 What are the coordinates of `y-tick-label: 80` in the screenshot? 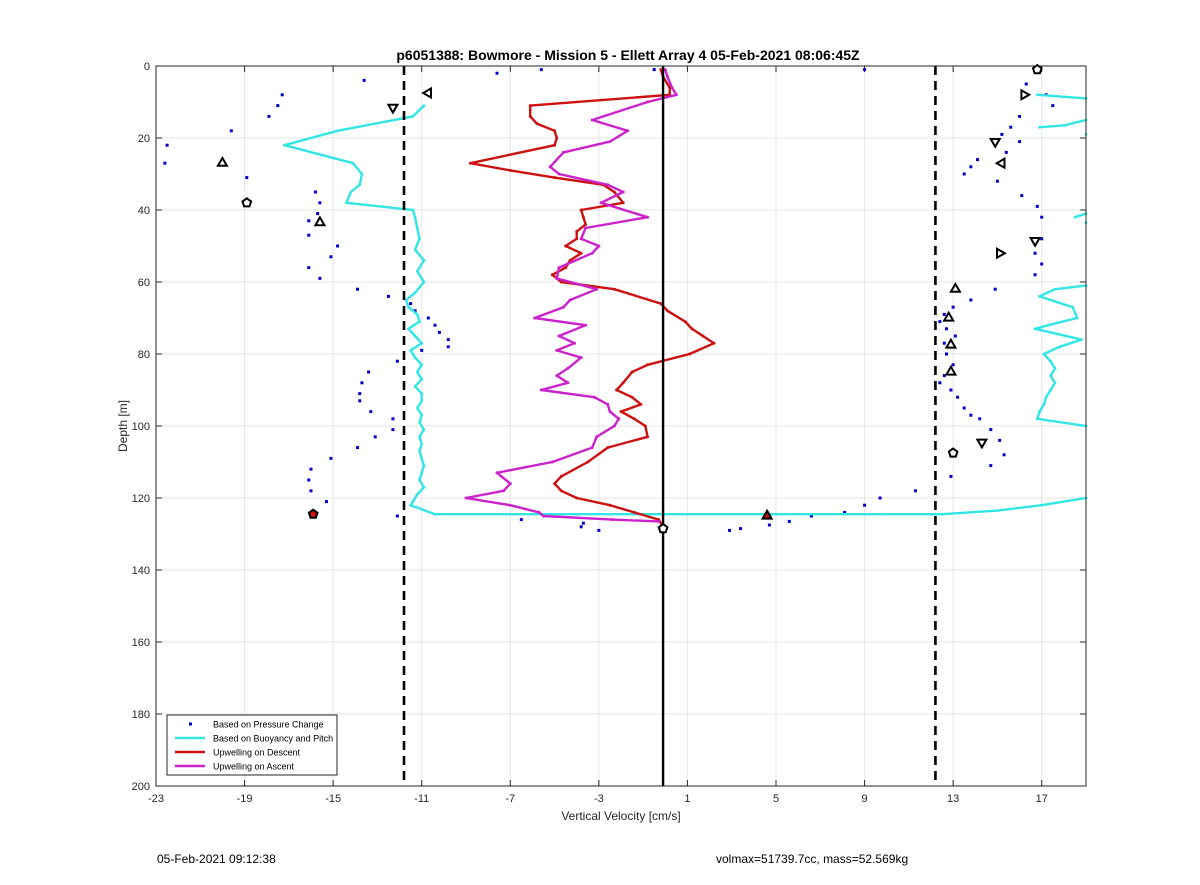 It's located at (144, 355).